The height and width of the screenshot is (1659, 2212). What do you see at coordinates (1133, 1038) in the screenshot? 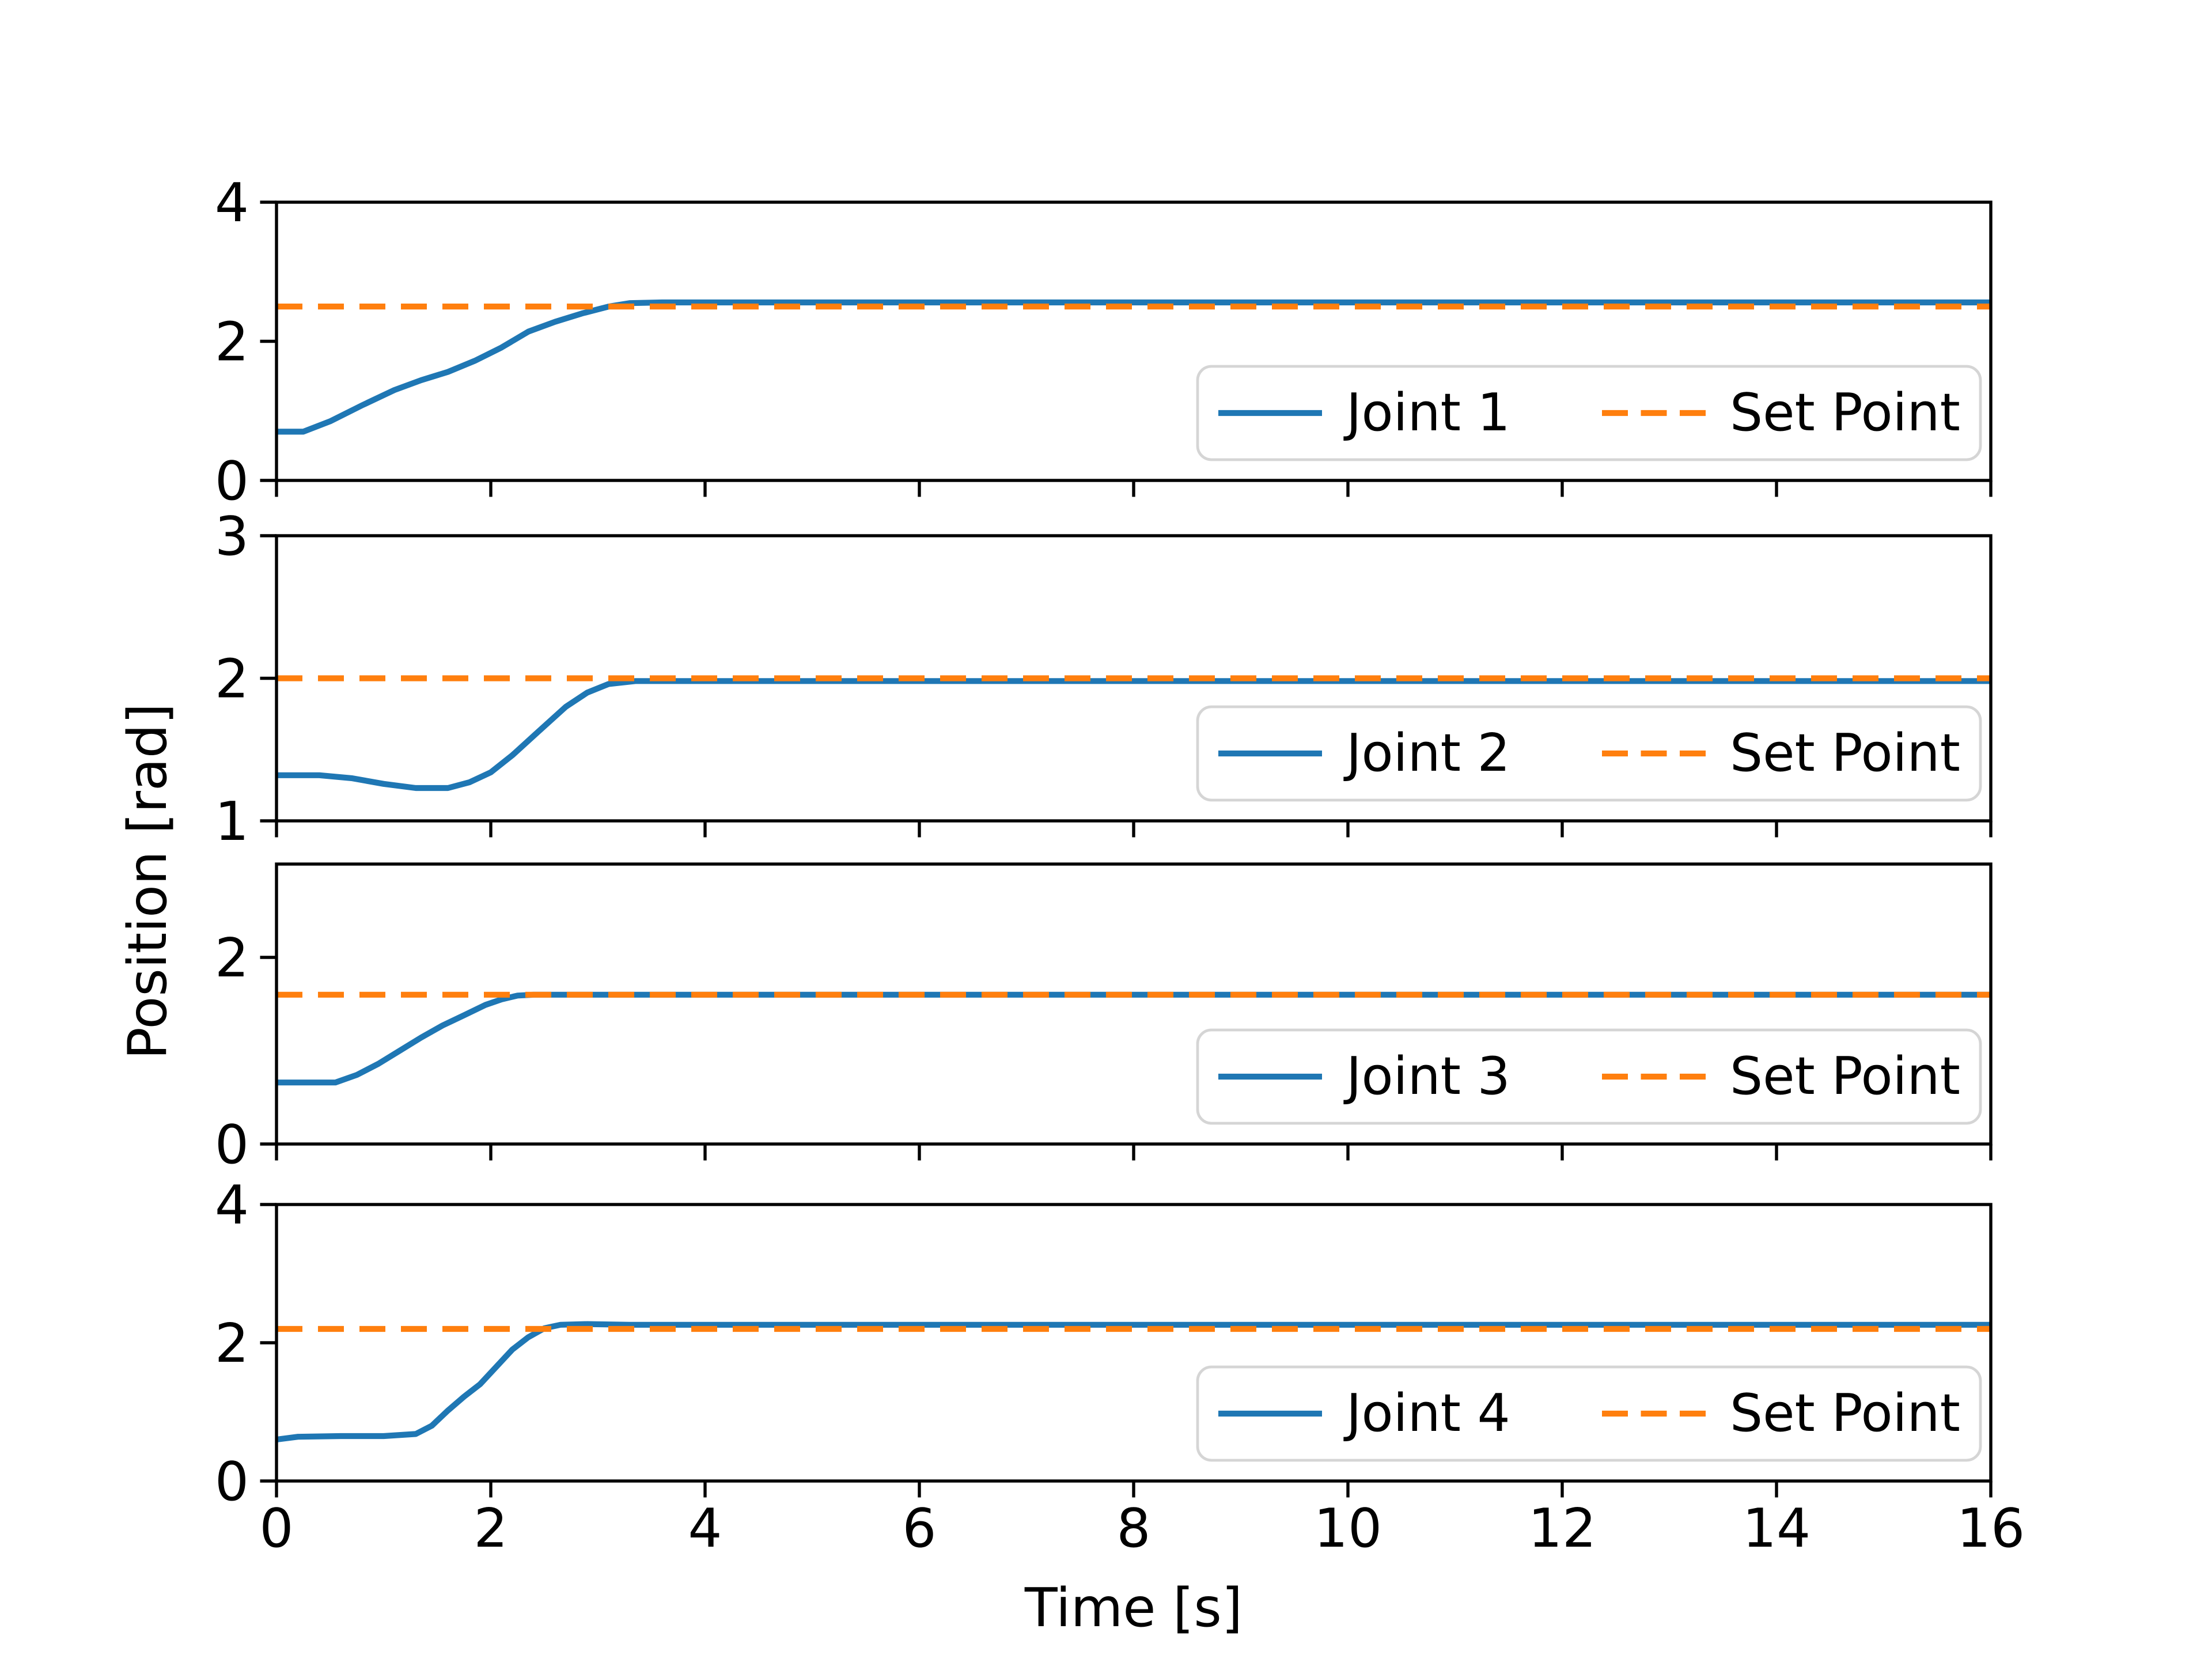
I see `joint-3-line` at bounding box center [1133, 1038].